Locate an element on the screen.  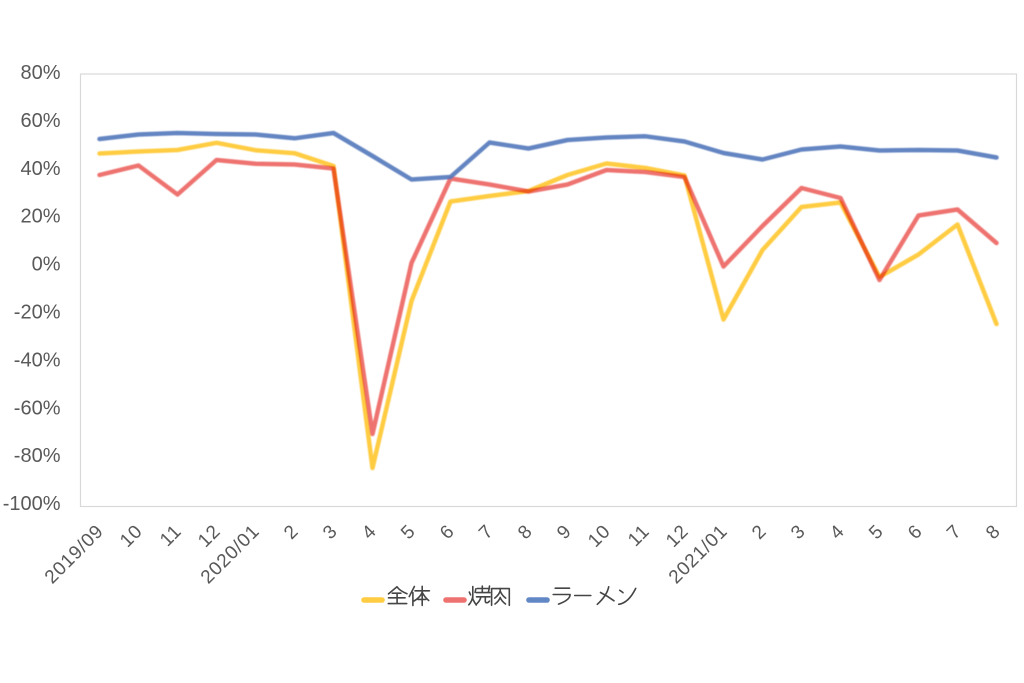
svg-text: 20% is located at coordinates (40, 217).